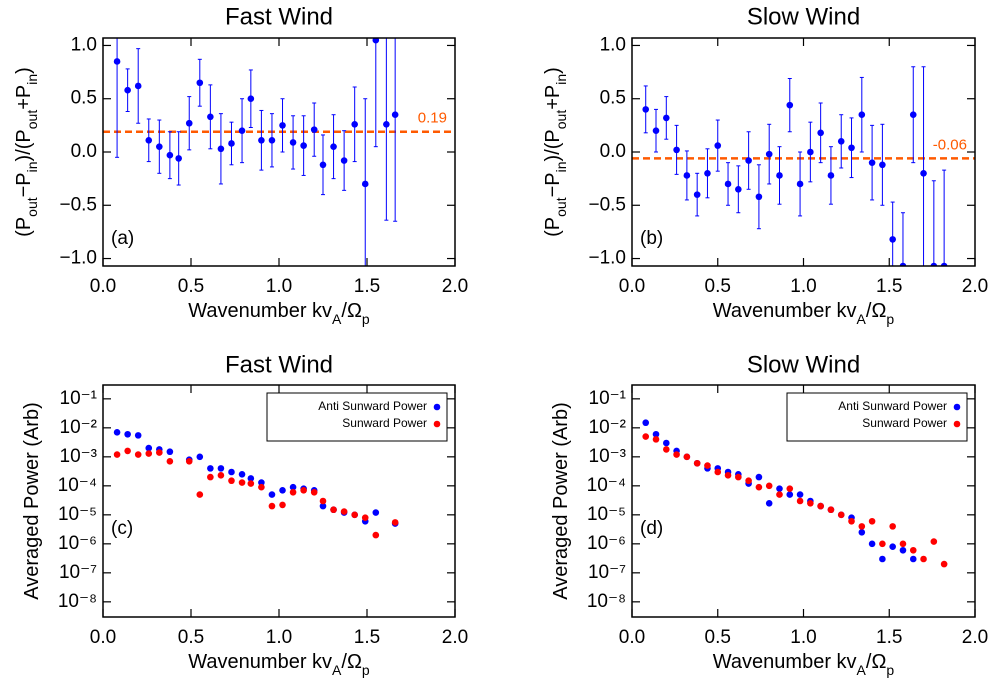  Describe the element at coordinates (651, 528) in the screenshot. I see `panel-label: (d)` at that location.